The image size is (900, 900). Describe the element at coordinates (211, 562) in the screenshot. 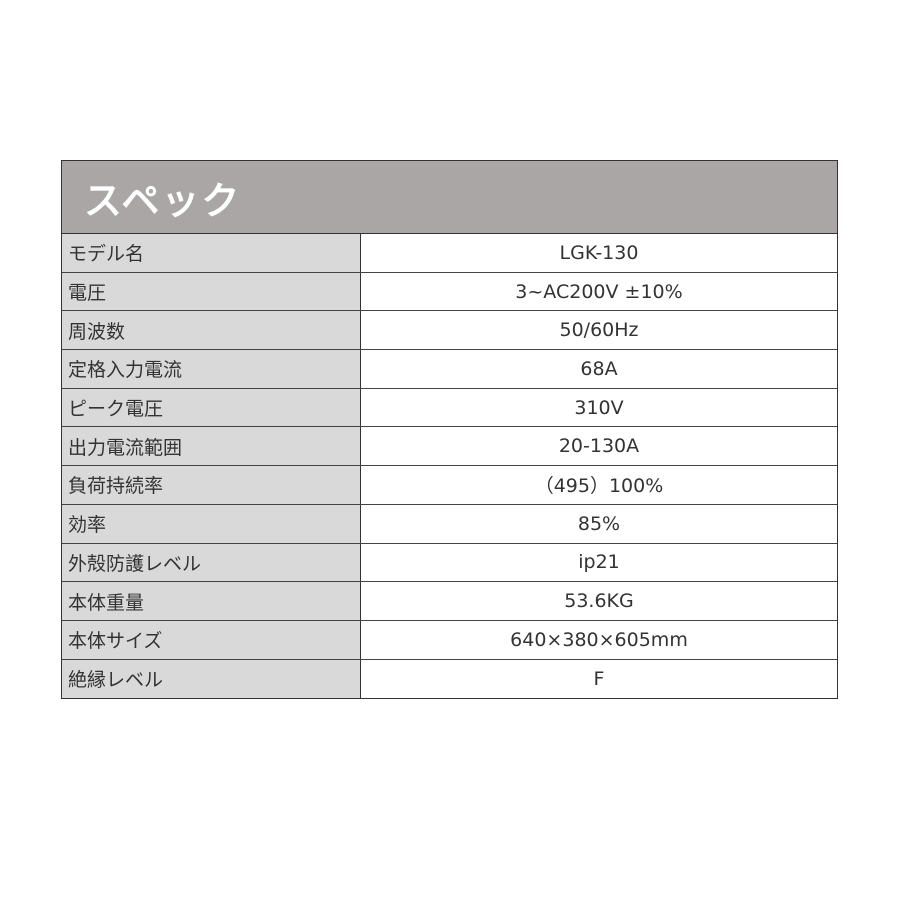

I see `spec-label: 外殻防護レベル` at that location.